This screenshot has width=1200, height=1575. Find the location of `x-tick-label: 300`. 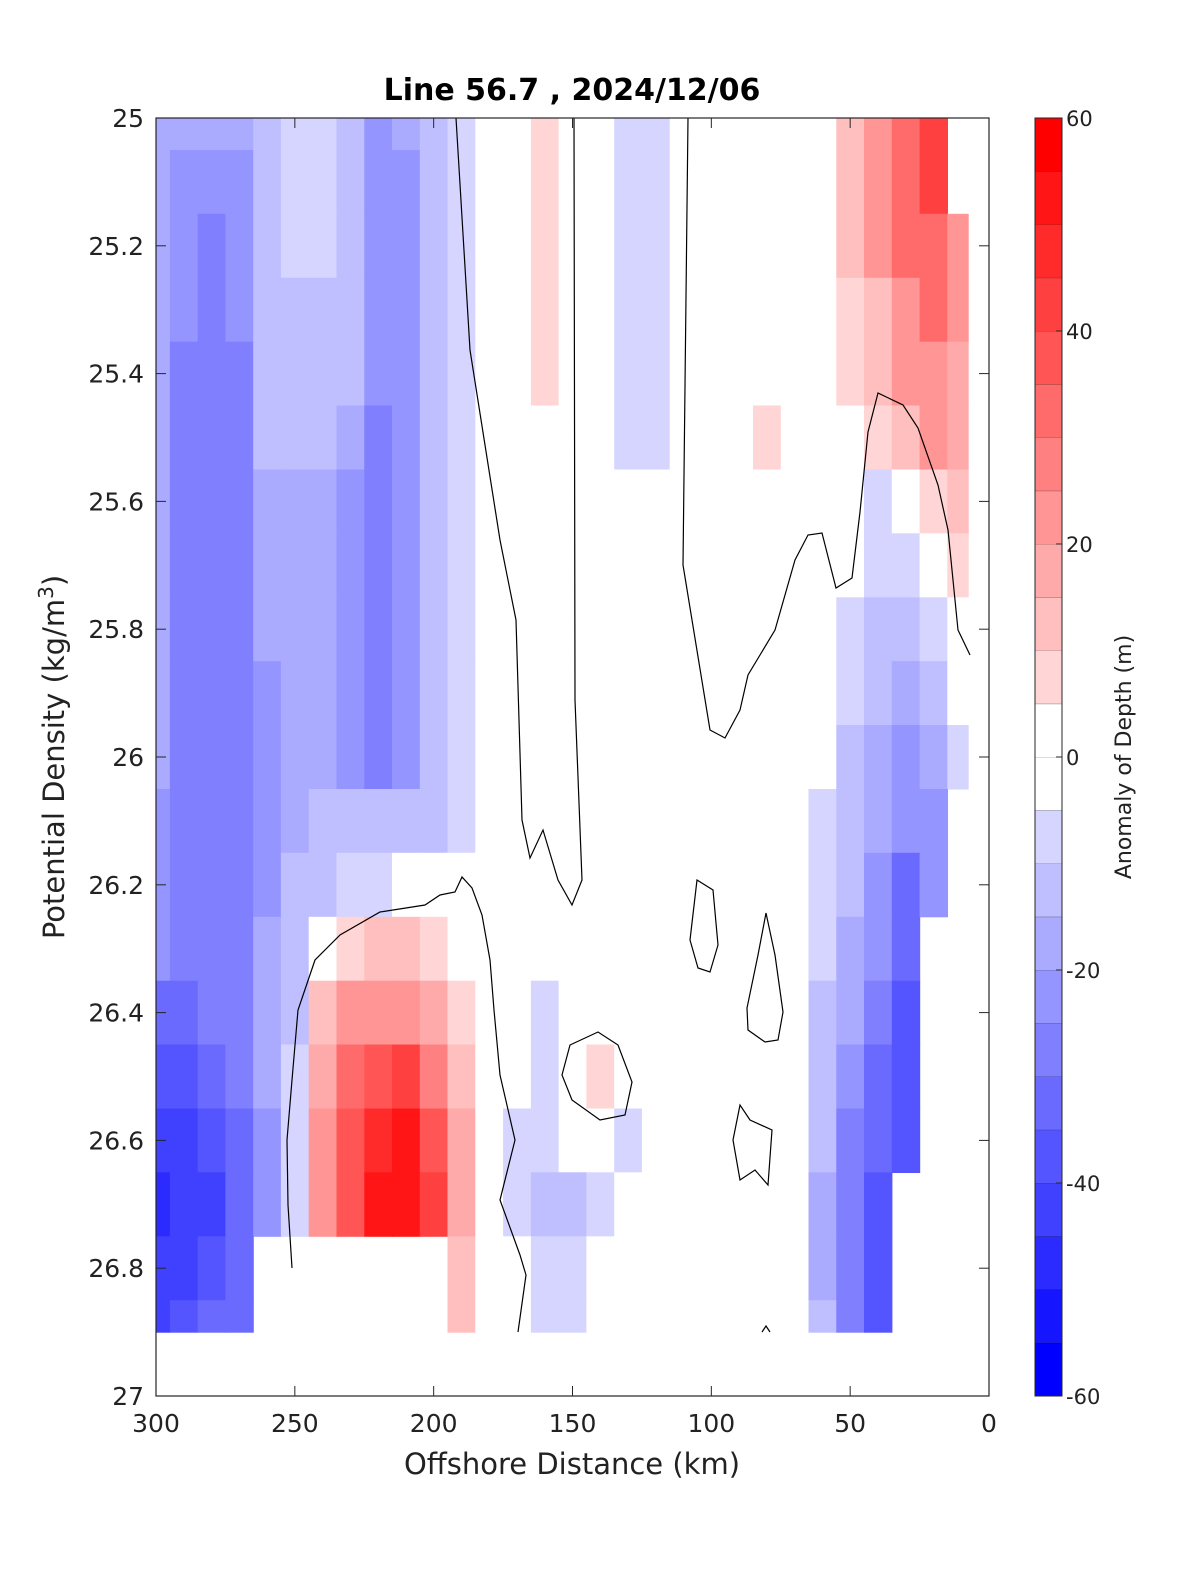

x-tick-label: 300 is located at coordinates (156, 1423).